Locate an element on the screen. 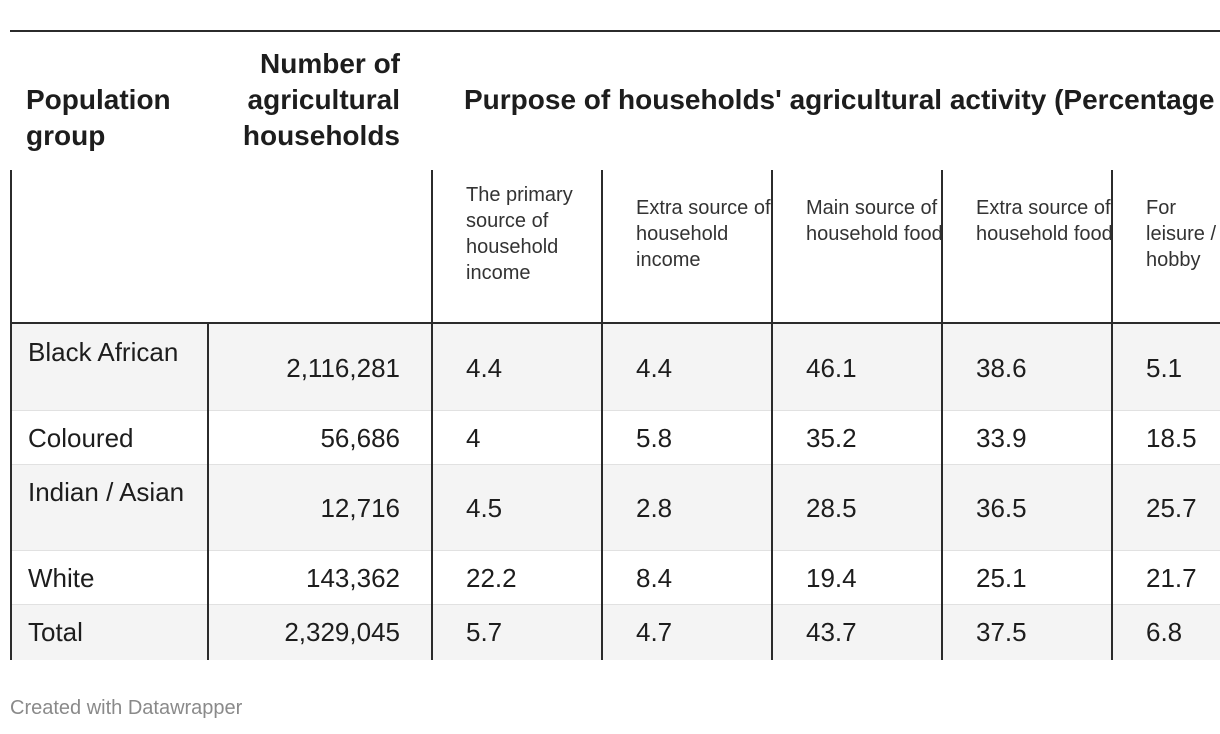  cell-value: 8.4 is located at coordinates (654, 578).